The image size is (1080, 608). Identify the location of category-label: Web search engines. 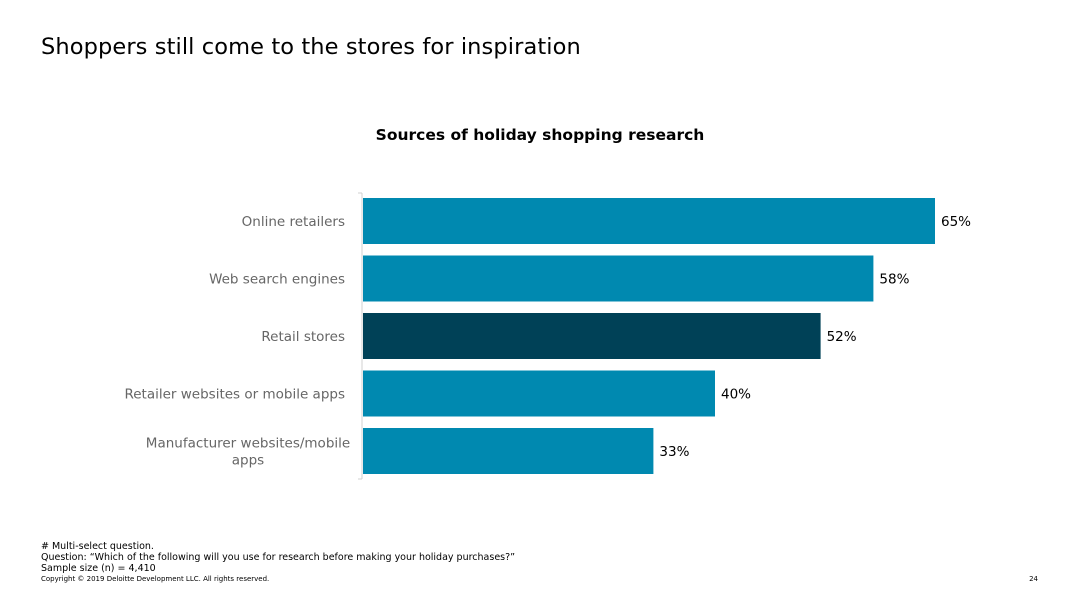
(277, 280).